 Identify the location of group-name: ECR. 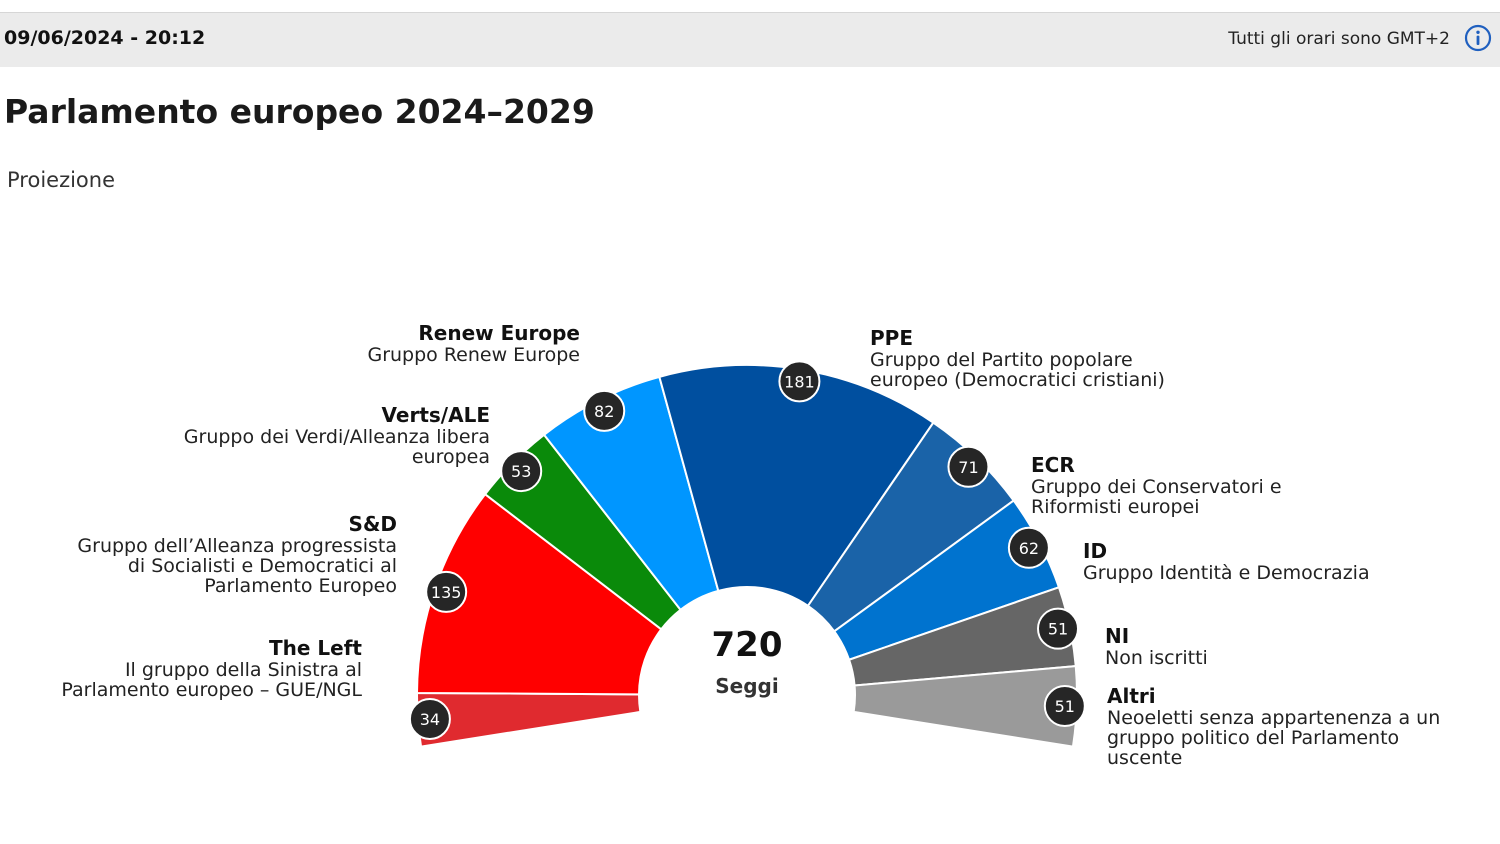
(1053, 465).